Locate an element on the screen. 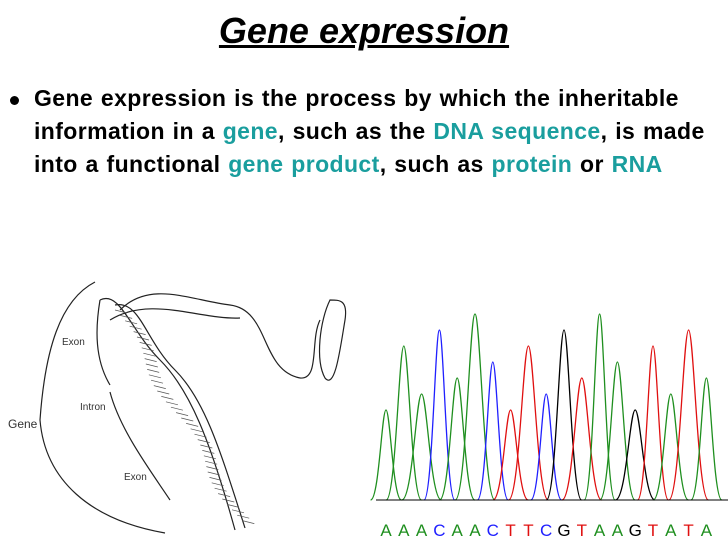  text-run: , is made into a functional is located at coordinates (373, 147).